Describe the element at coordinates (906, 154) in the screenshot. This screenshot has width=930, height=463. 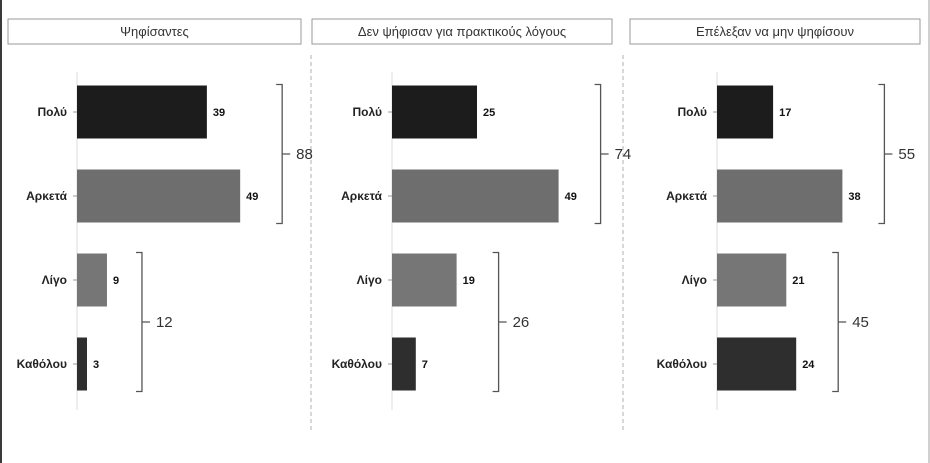
I see `group-total: 55` at that location.